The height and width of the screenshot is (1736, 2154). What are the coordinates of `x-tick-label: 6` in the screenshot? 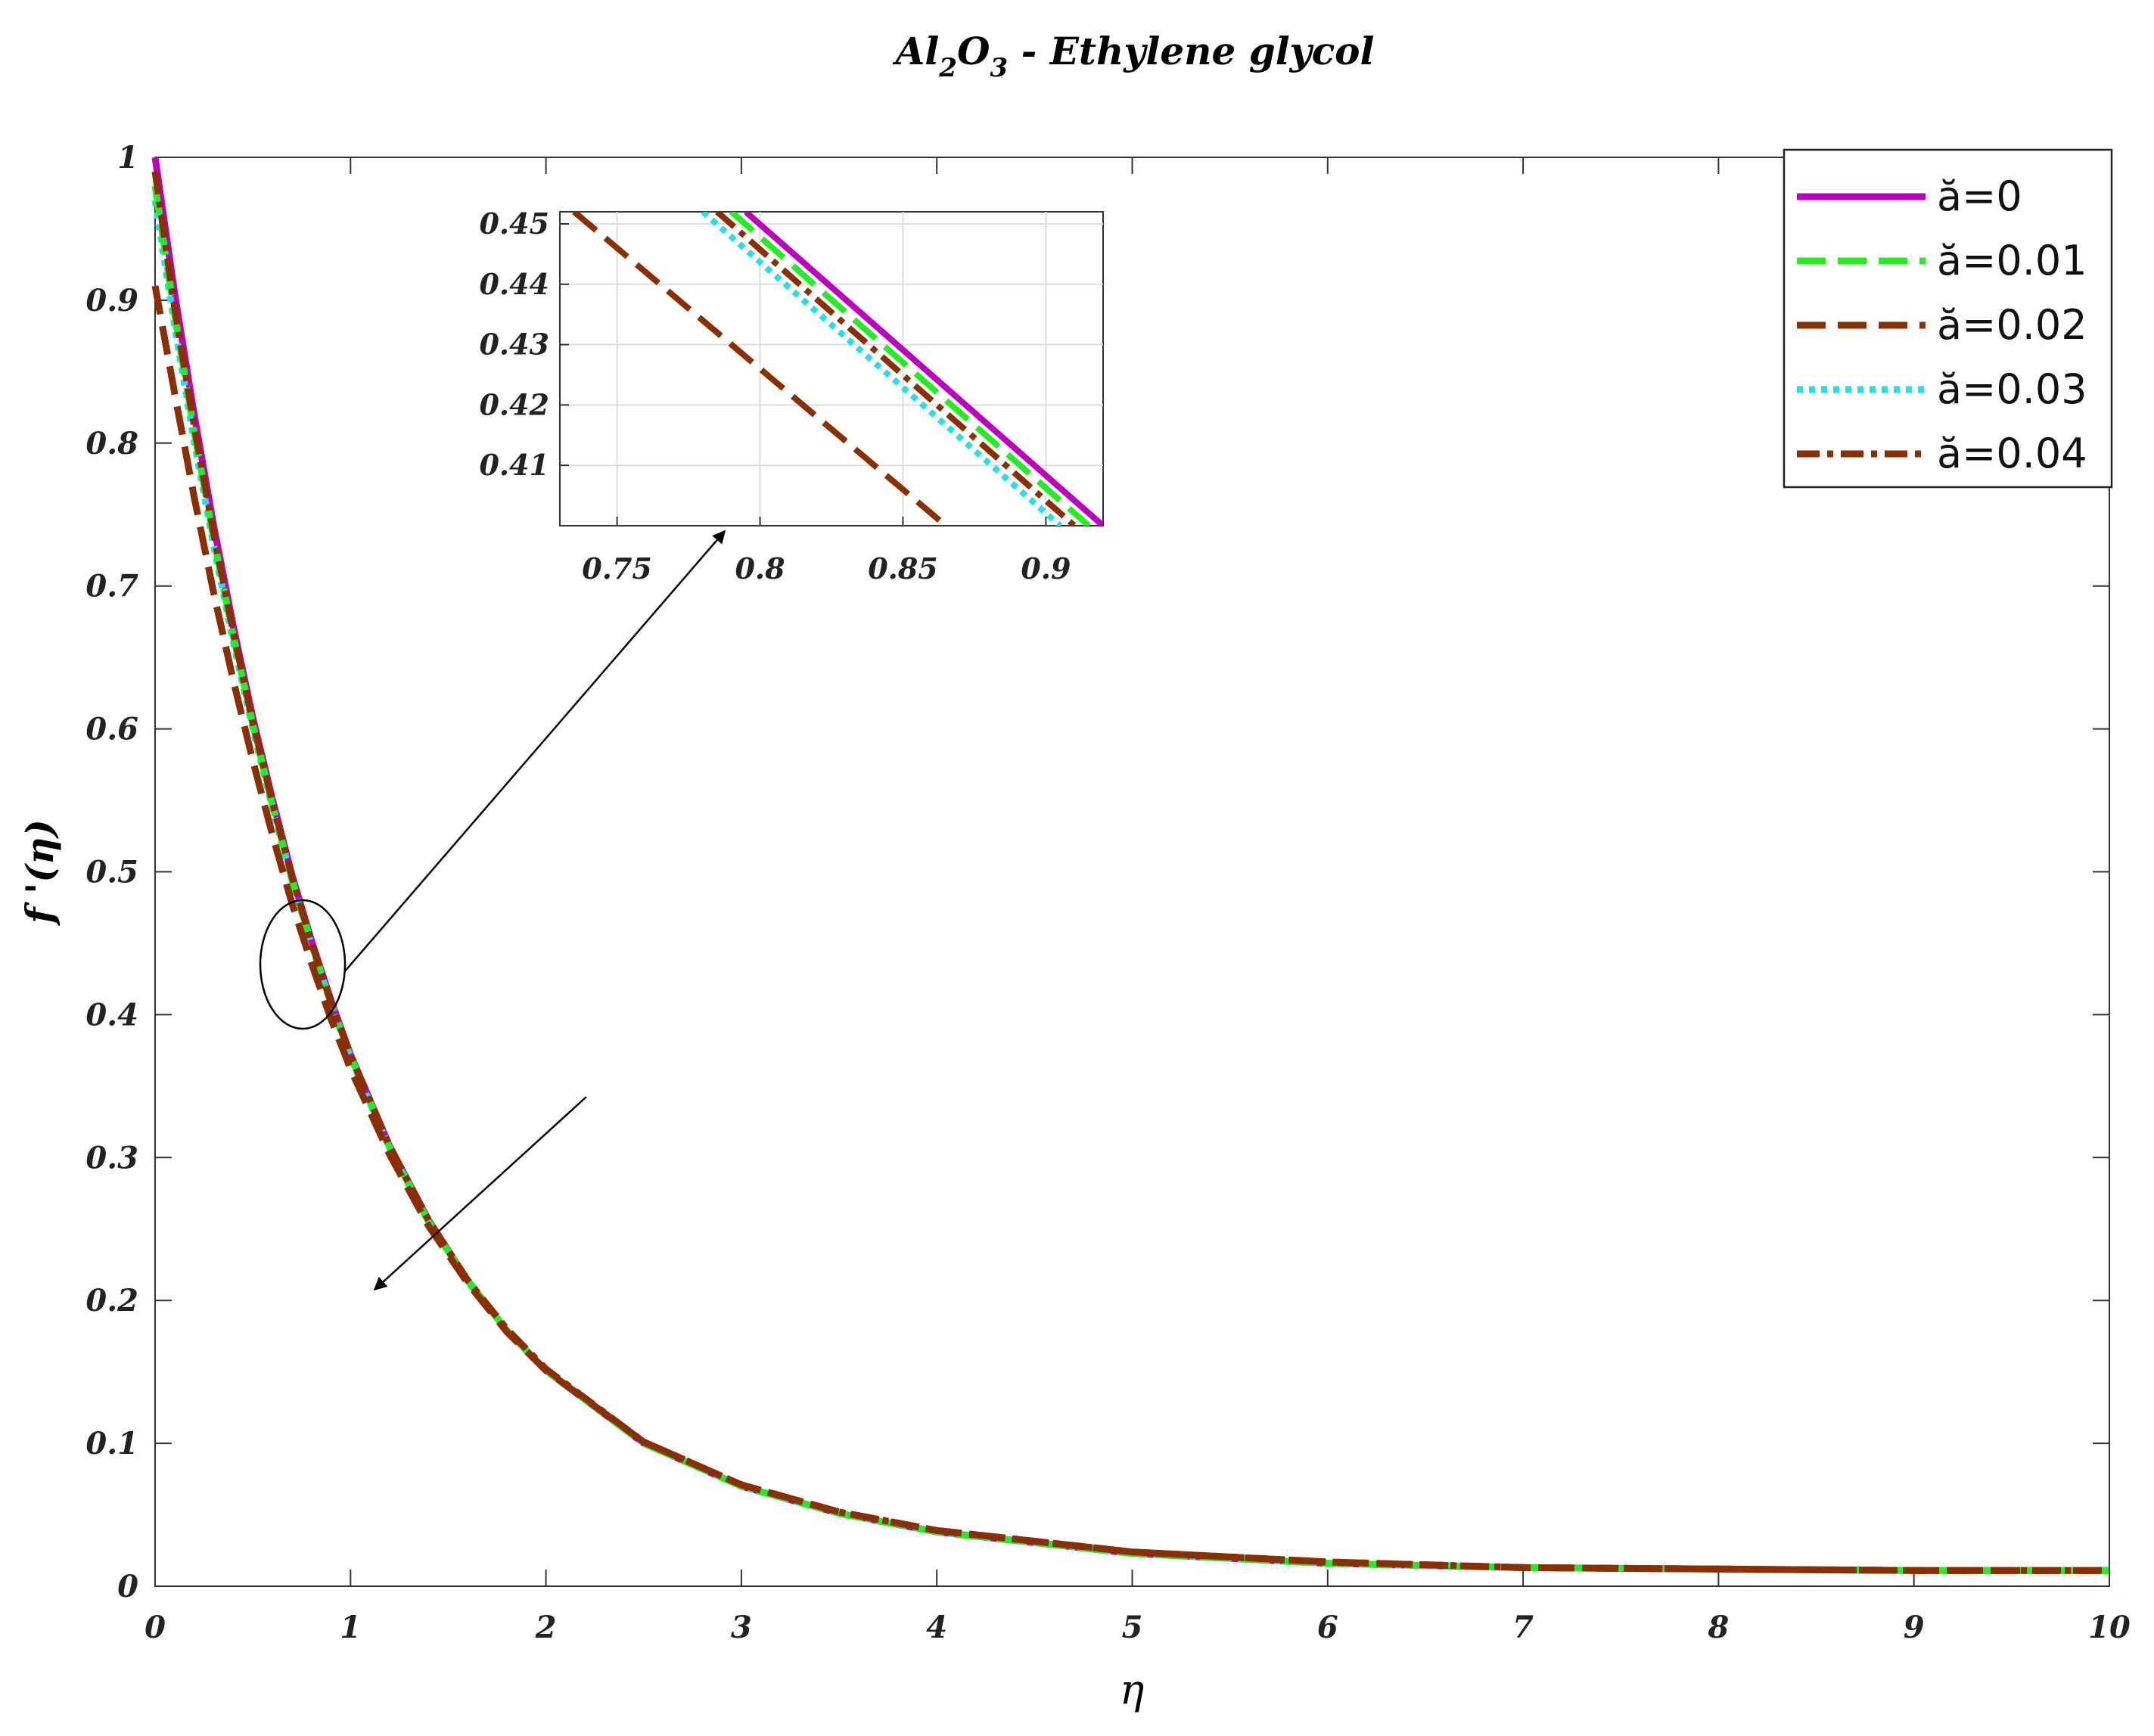 It's located at (1327, 1627).